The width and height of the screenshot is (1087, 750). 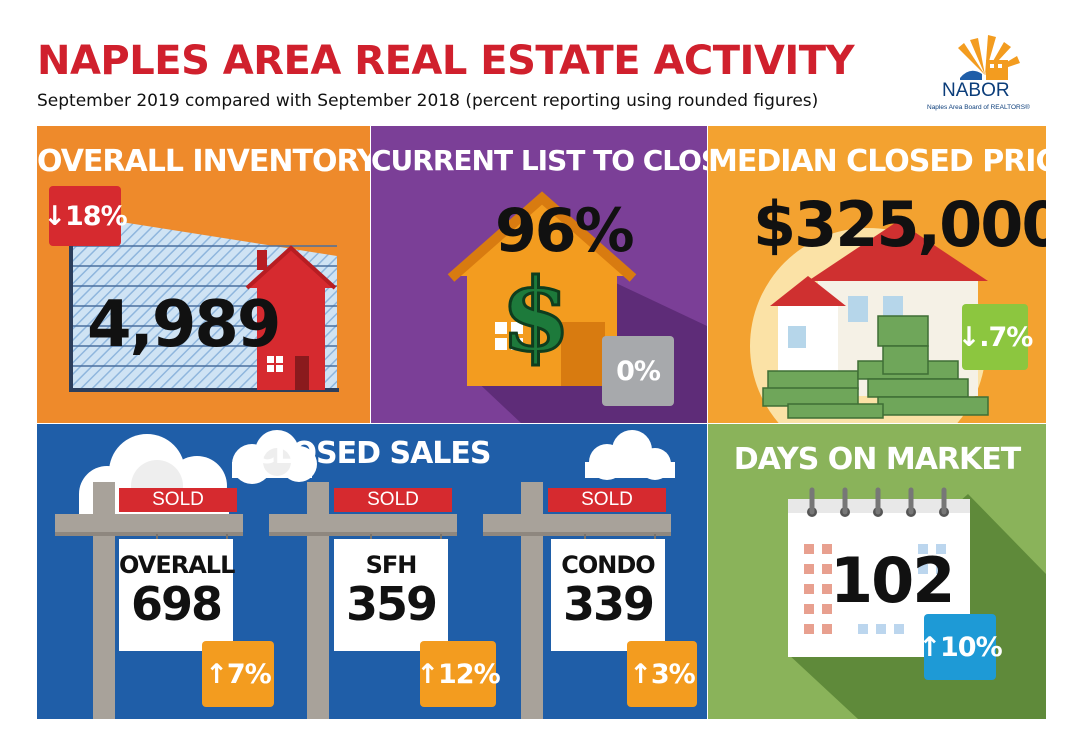 What do you see at coordinates (565, 231) in the screenshot?
I see `list-to-closed-value: 96%` at bounding box center [565, 231].